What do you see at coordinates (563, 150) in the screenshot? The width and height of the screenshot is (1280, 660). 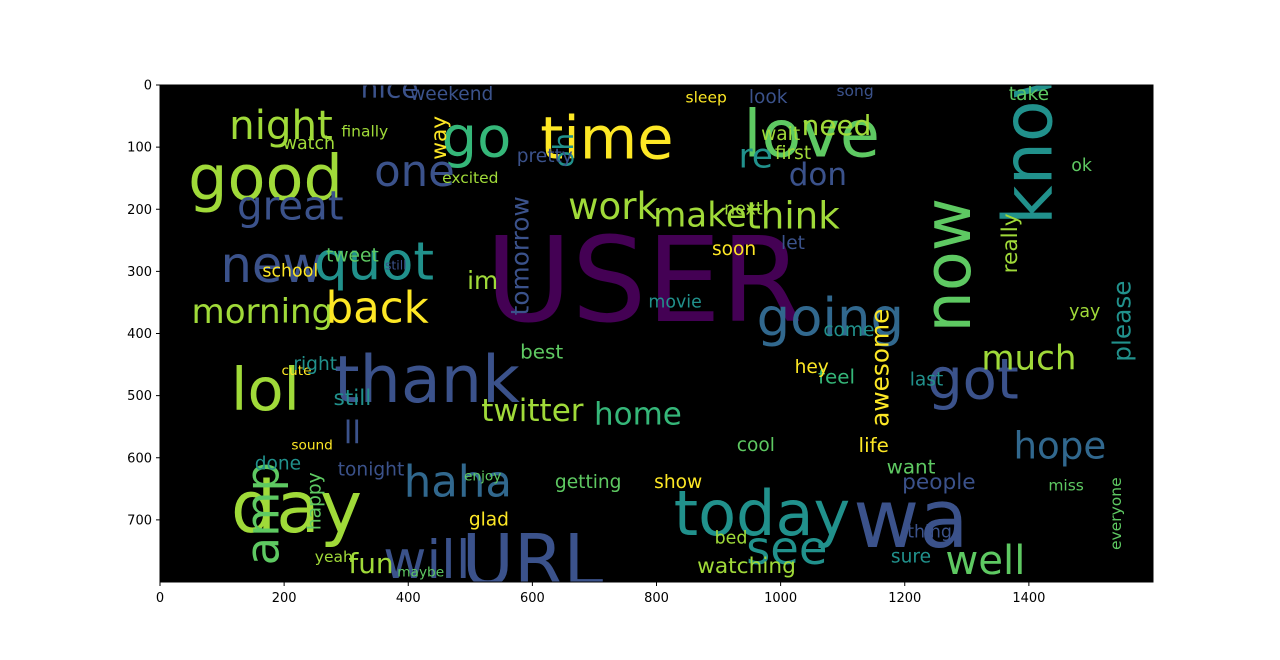 I see `word-oh: oh` at bounding box center [563, 150].